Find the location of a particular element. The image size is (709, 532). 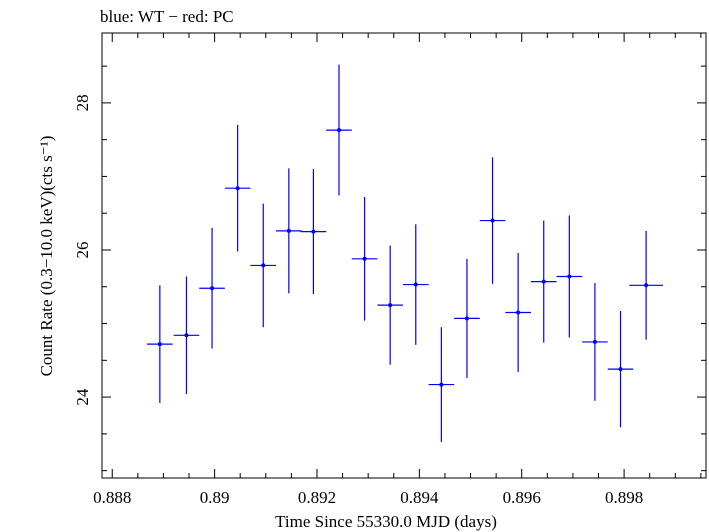

y-tick-label: 26 is located at coordinates (82, 249).